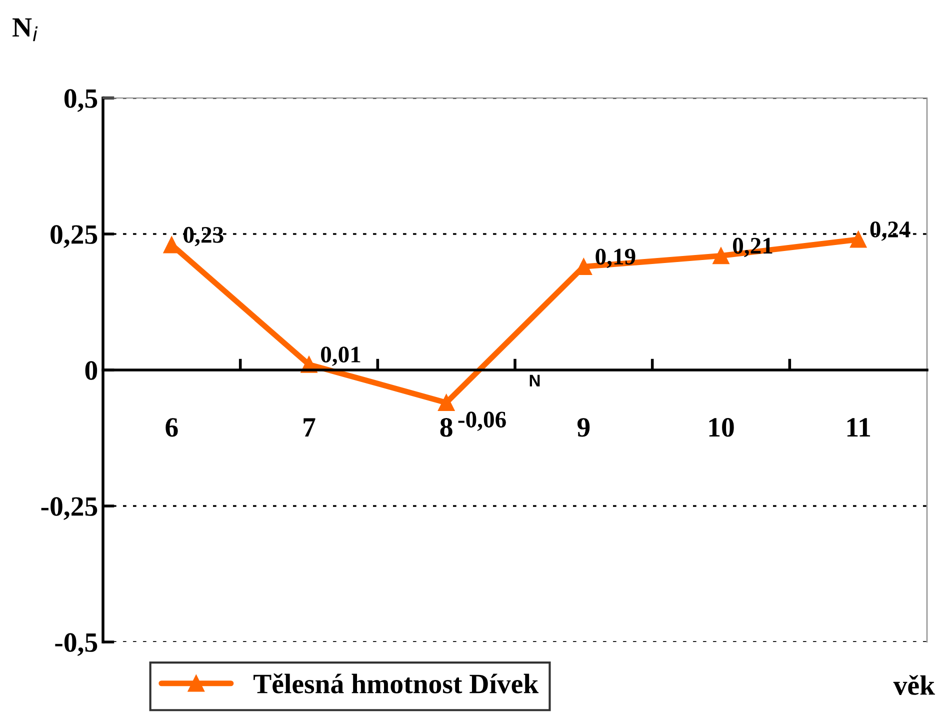  What do you see at coordinates (914, 685) in the screenshot?
I see `x-axis-title: věk` at bounding box center [914, 685].